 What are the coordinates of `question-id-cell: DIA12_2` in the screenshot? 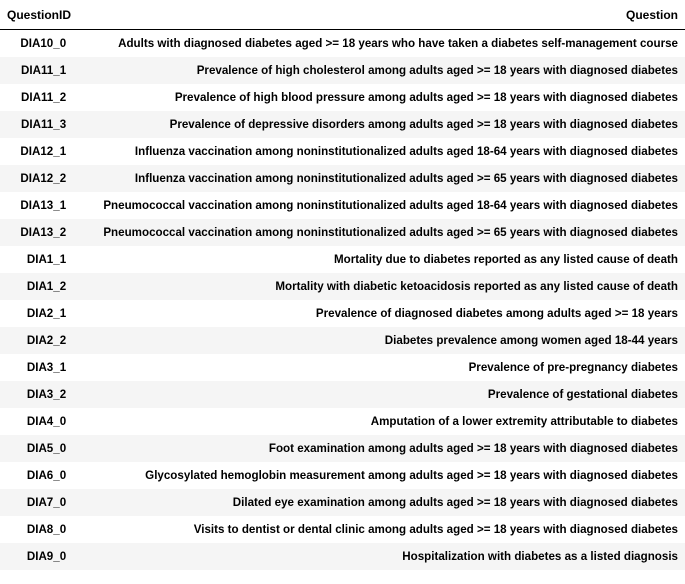 It's located at (43, 178).